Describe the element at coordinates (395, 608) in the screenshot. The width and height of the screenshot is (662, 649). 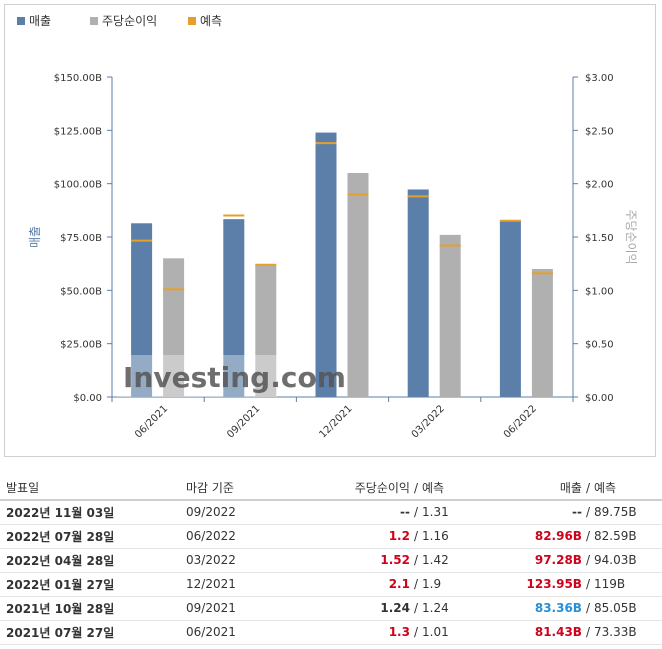
I see `eps-value: 1.24` at that location.